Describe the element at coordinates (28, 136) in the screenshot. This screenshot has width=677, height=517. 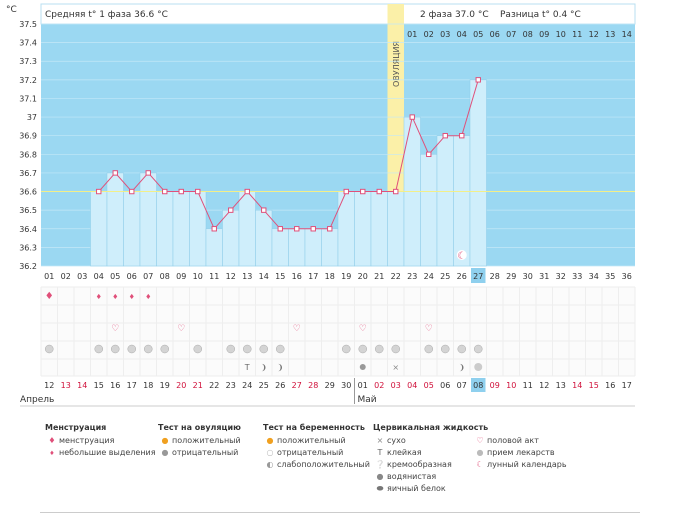
I see `y-tick-label: 36.9` at that location.